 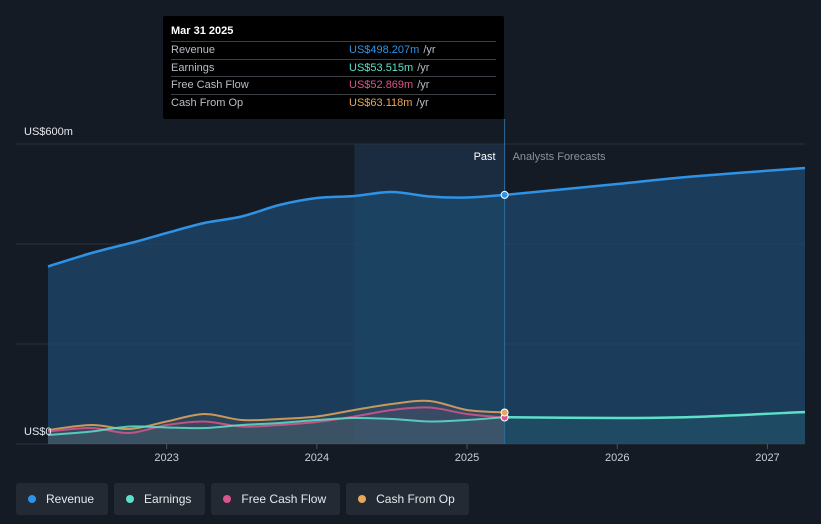 I want to click on legend-item-revenue: Revenue, so click(x=62, y=499).